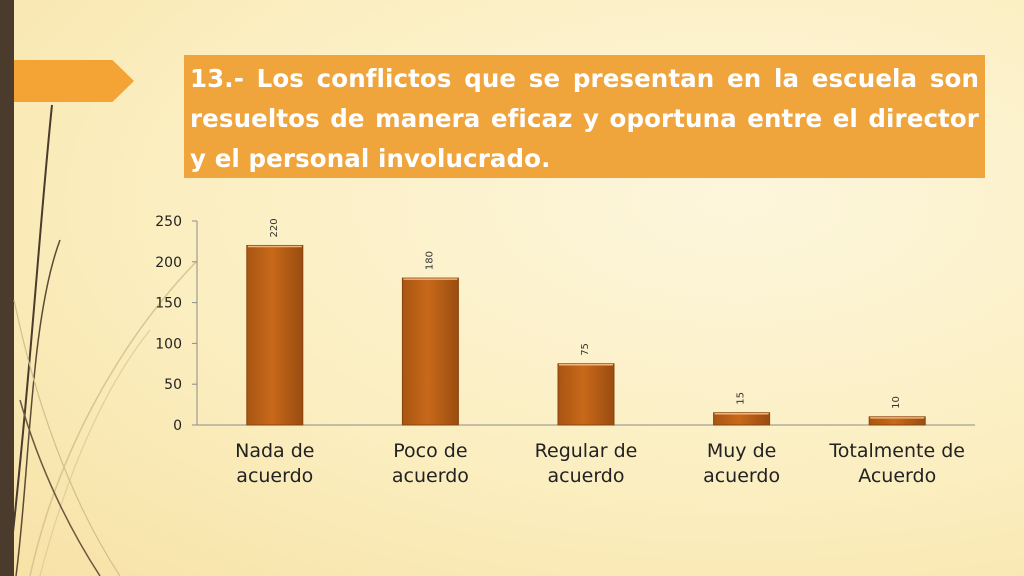  I want to click on data-label: 75, so click(585, 349).